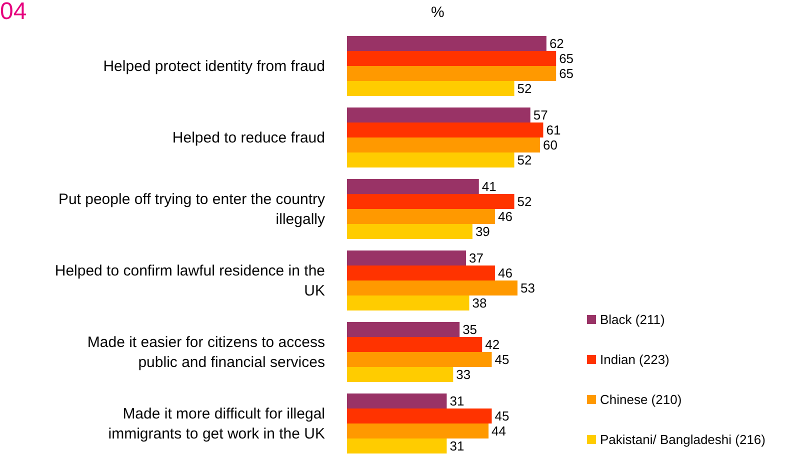  Describe the element at coordinates (189, 280) in the screenshot. I see `y-tick-label: Helped to confirm lawful residence in the UK` at that location.